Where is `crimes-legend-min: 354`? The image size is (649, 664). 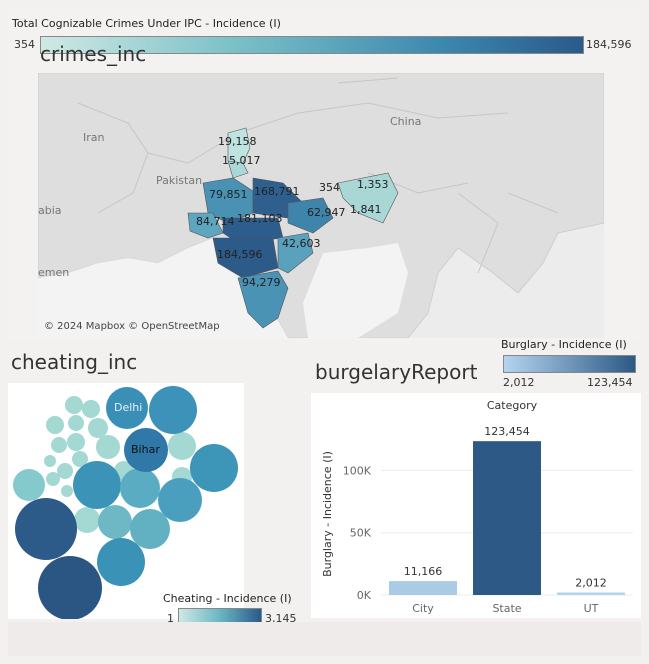 crimes-legend-min: 354 is located at coordinates (24, 44).